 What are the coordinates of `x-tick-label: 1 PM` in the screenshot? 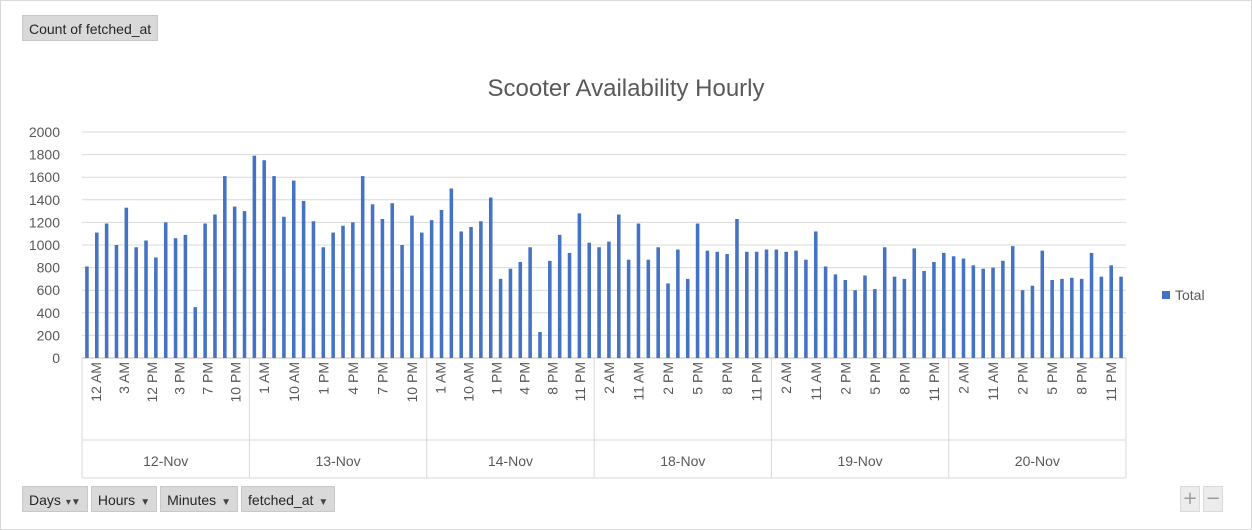 It's located at (496, 378).